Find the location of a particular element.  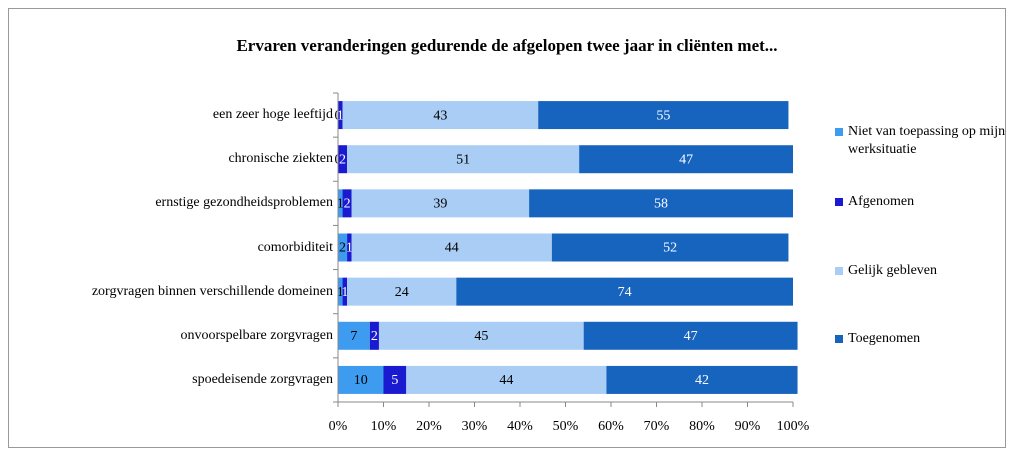

y-tick-label: comorbiditeit is located at coordinates (295, 248).